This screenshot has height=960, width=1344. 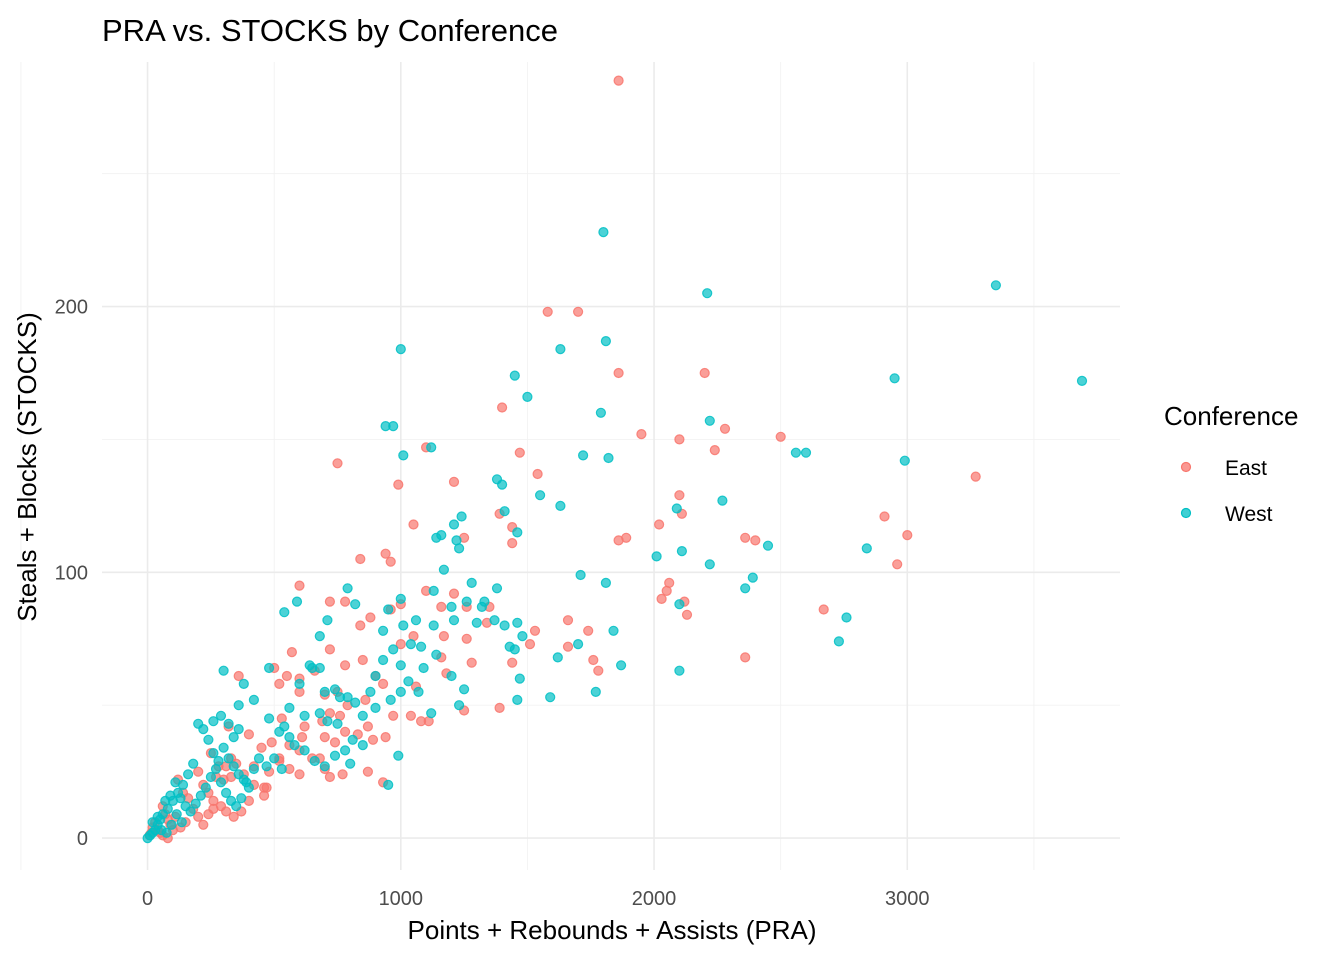 What do you see at coordinates (82, 839) in the screenshot?
I see `y-tick-label: 0` at bounding box center [82, 839].